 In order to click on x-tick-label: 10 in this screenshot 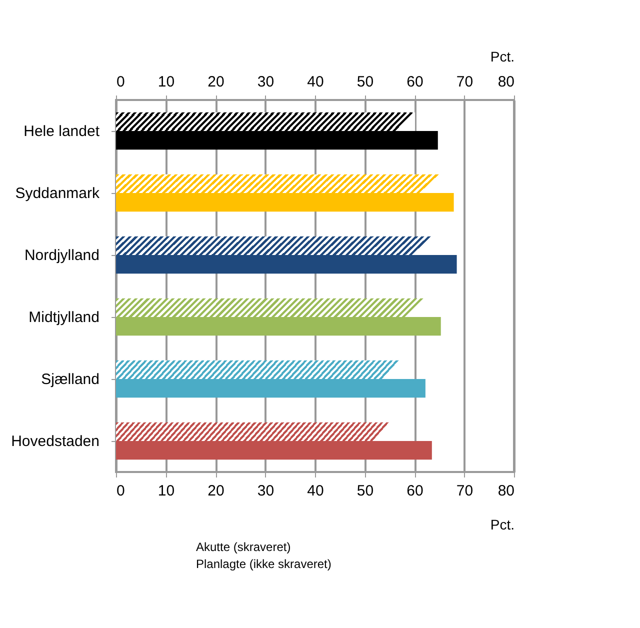, I will do `click(166, 491)`.